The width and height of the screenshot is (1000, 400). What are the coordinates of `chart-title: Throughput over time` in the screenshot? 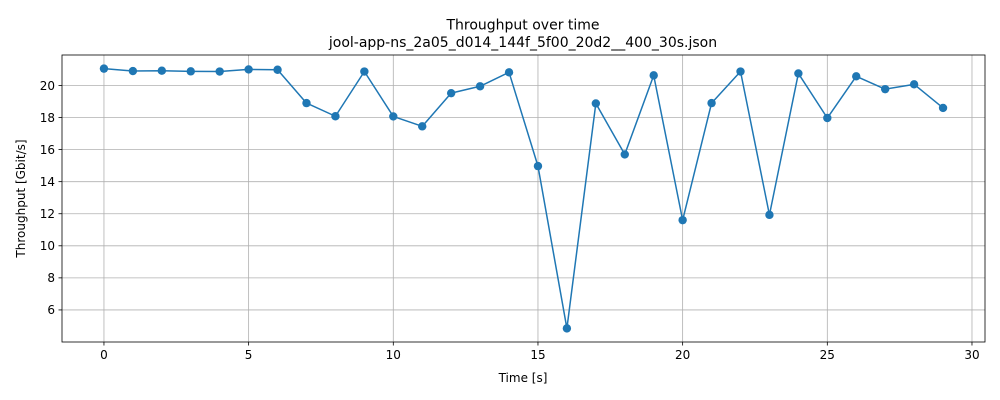 It's located at (522, 26).